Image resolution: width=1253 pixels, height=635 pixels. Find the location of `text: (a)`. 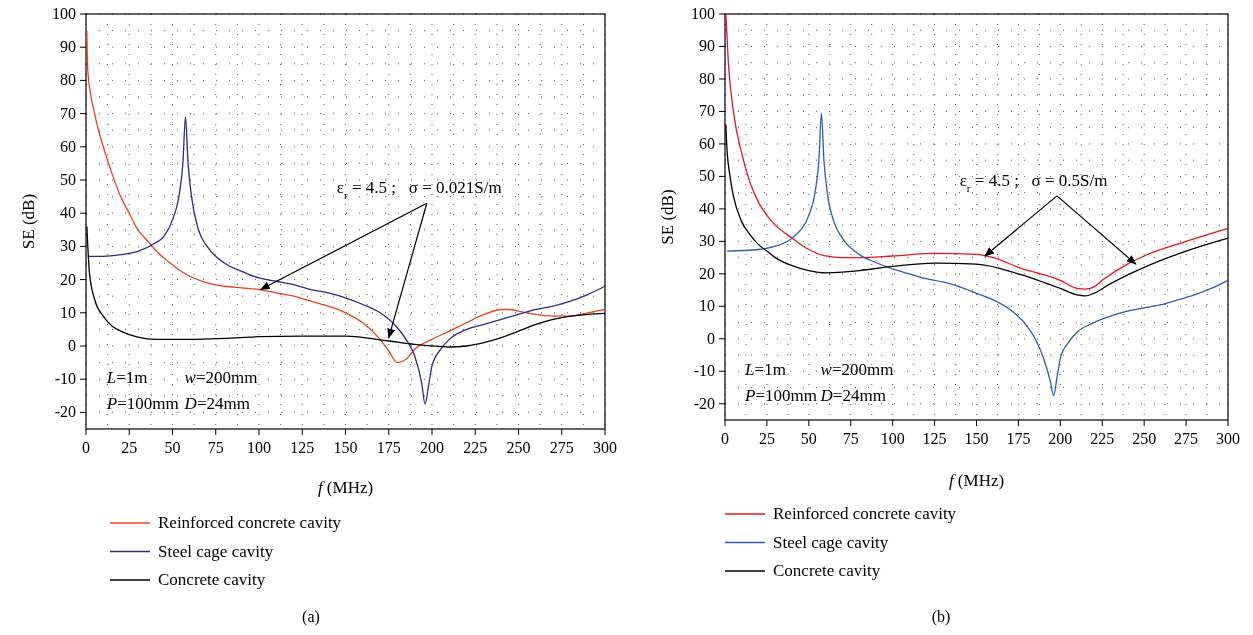

text: (a) is located at coordinates (311, 617).